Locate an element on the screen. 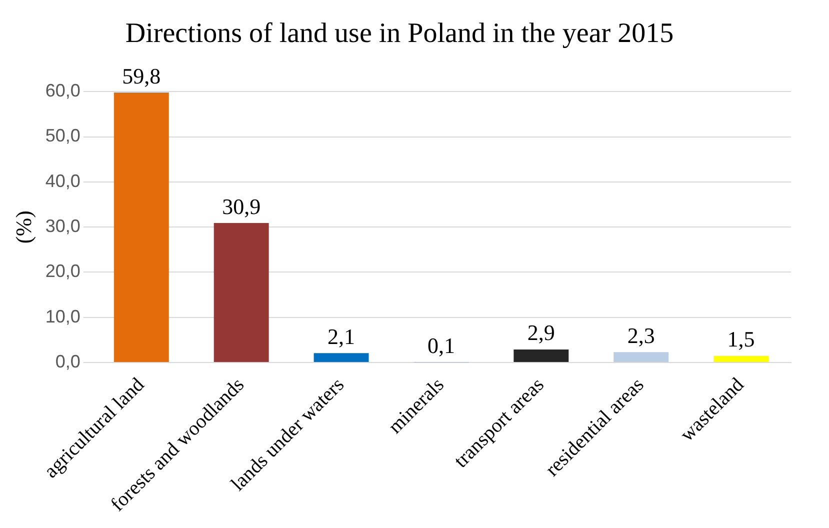 The image size is (829, 528). data-label: 2,3 is located at coordinates (641, 335).